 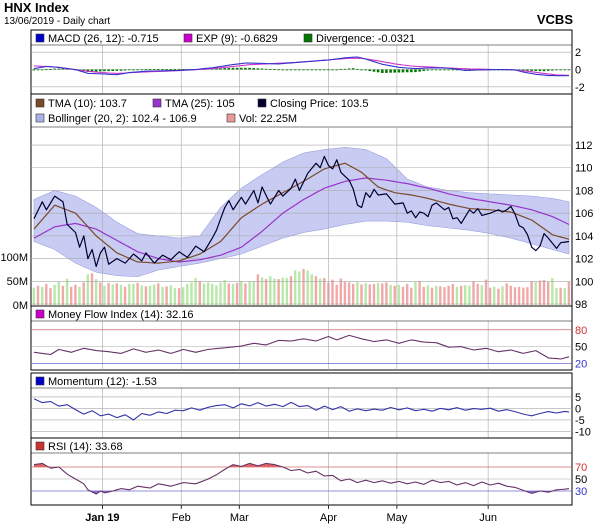 What do you see at coordinates (584, 214) in the screenshot?
I see `price-ytick-3: 106` at bounding box center [584, 214].